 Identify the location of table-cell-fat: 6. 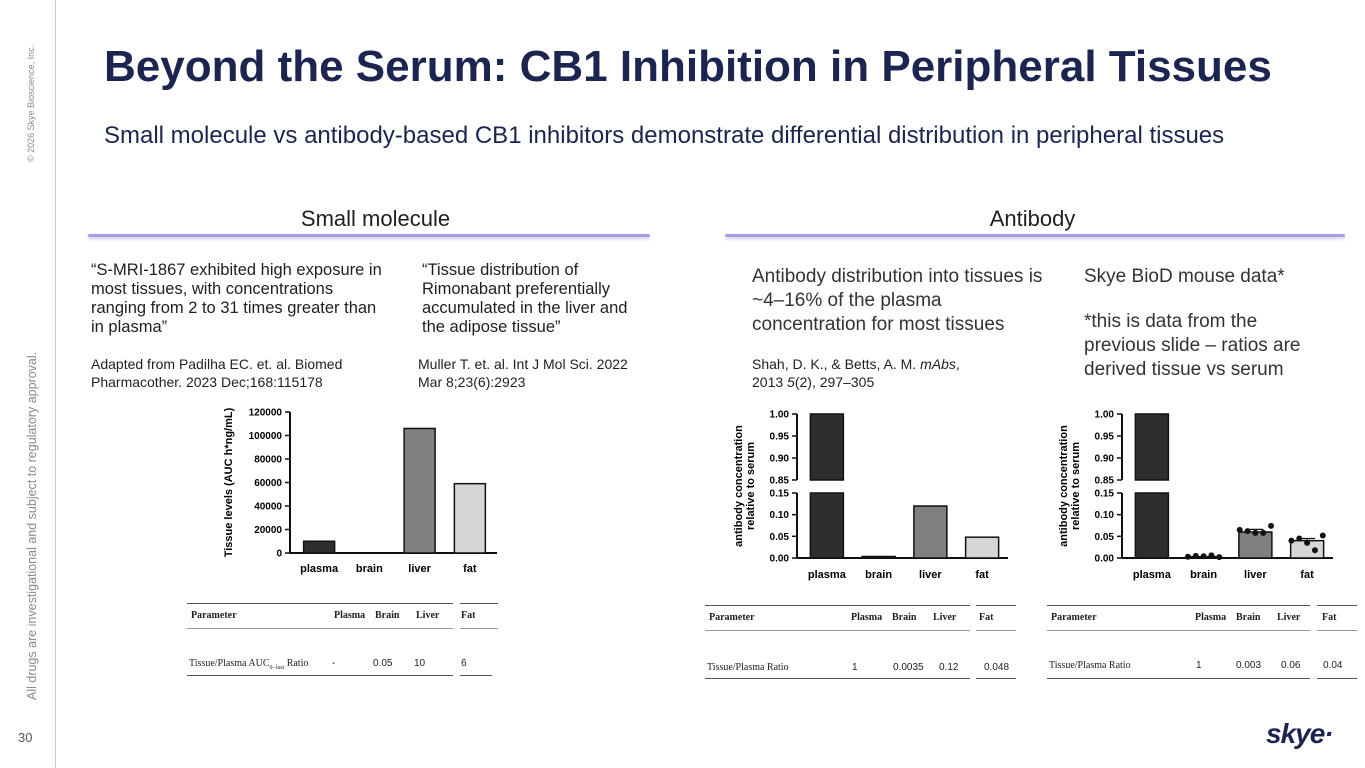
(464, 663).